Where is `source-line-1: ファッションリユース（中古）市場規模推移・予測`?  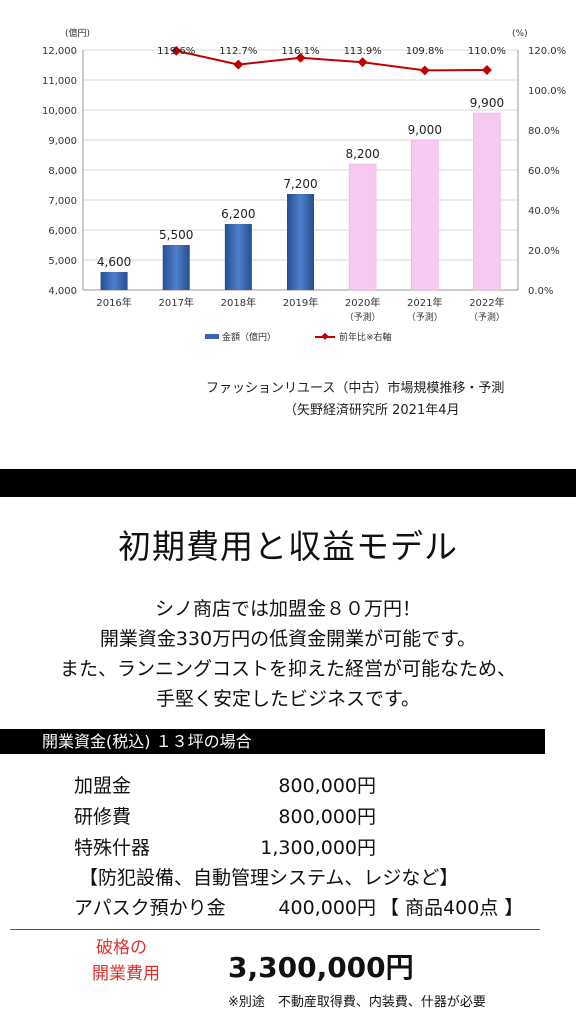
source-line-1: ファッションリユース（中古）市場規模推移・予測 is located at coordinates (355, 388).